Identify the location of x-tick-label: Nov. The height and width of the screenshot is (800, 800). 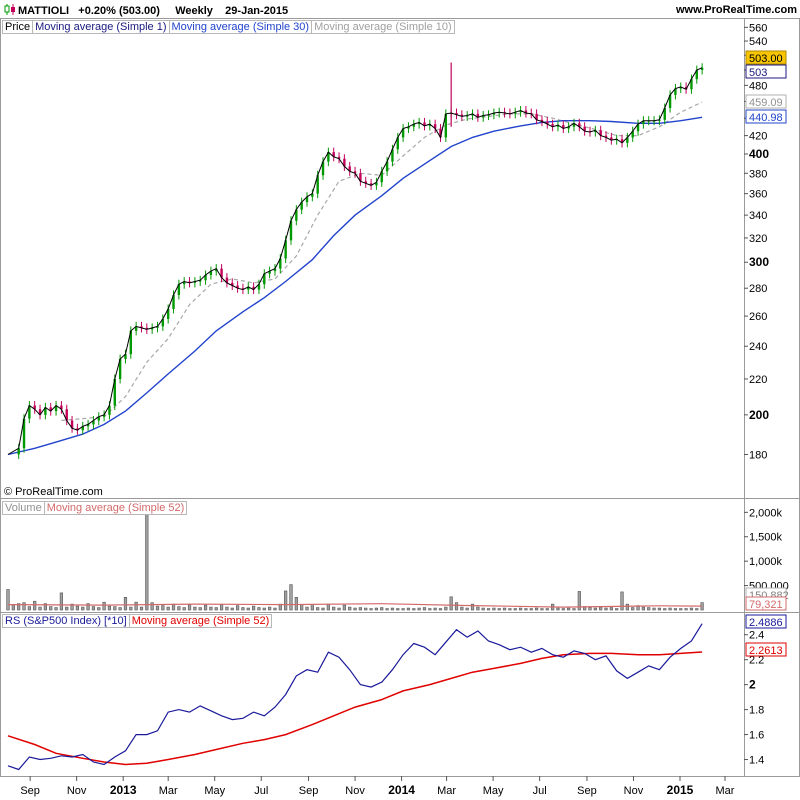
(634, 791).